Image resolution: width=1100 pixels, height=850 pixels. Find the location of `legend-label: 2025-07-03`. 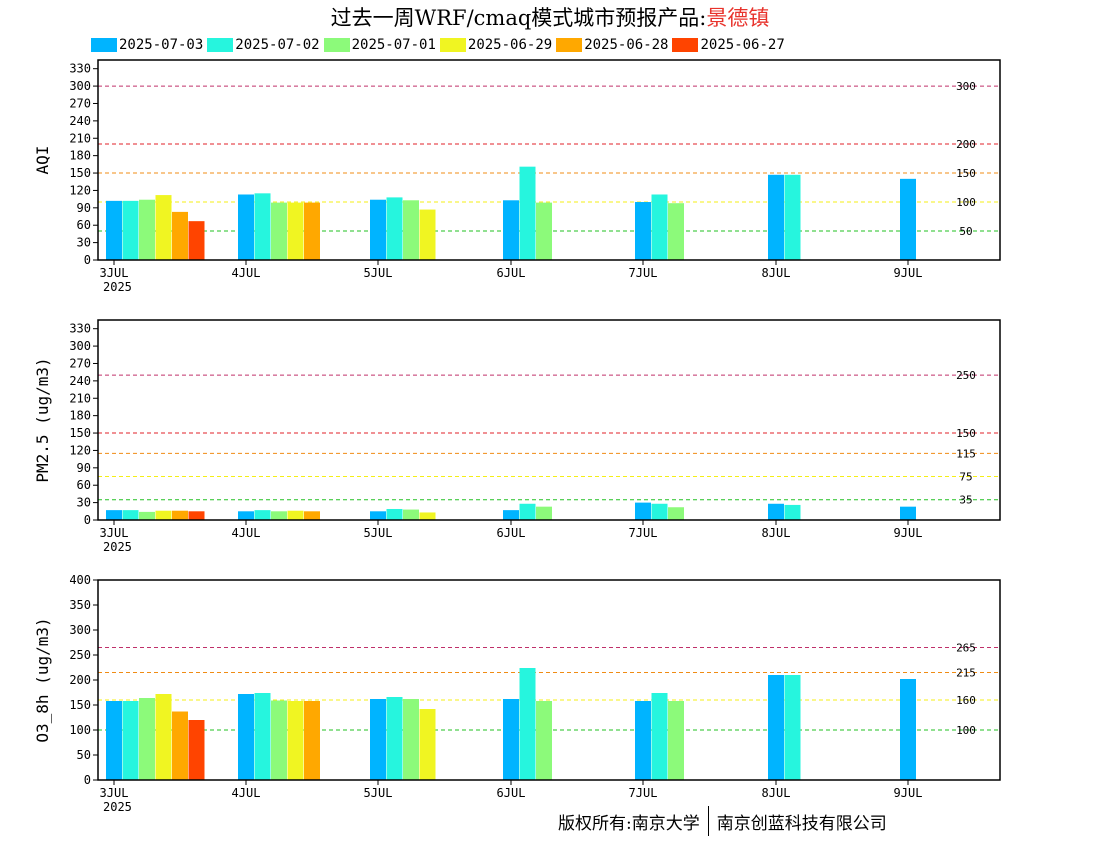

legend-label: 2025-07-03 is located at coordinates (161, 45).